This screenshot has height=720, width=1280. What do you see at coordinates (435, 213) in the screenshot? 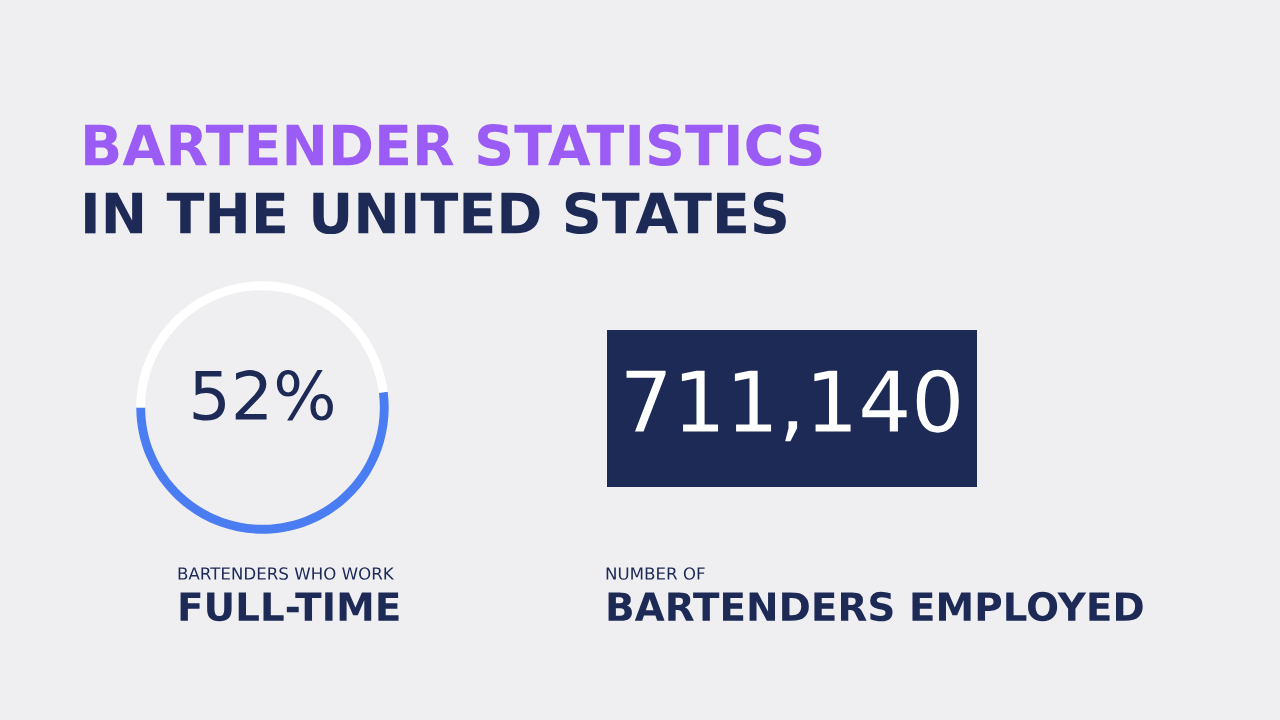
I see `chart-subtitle: IN THE UNITED STATES` at bounding box center [435, 213].